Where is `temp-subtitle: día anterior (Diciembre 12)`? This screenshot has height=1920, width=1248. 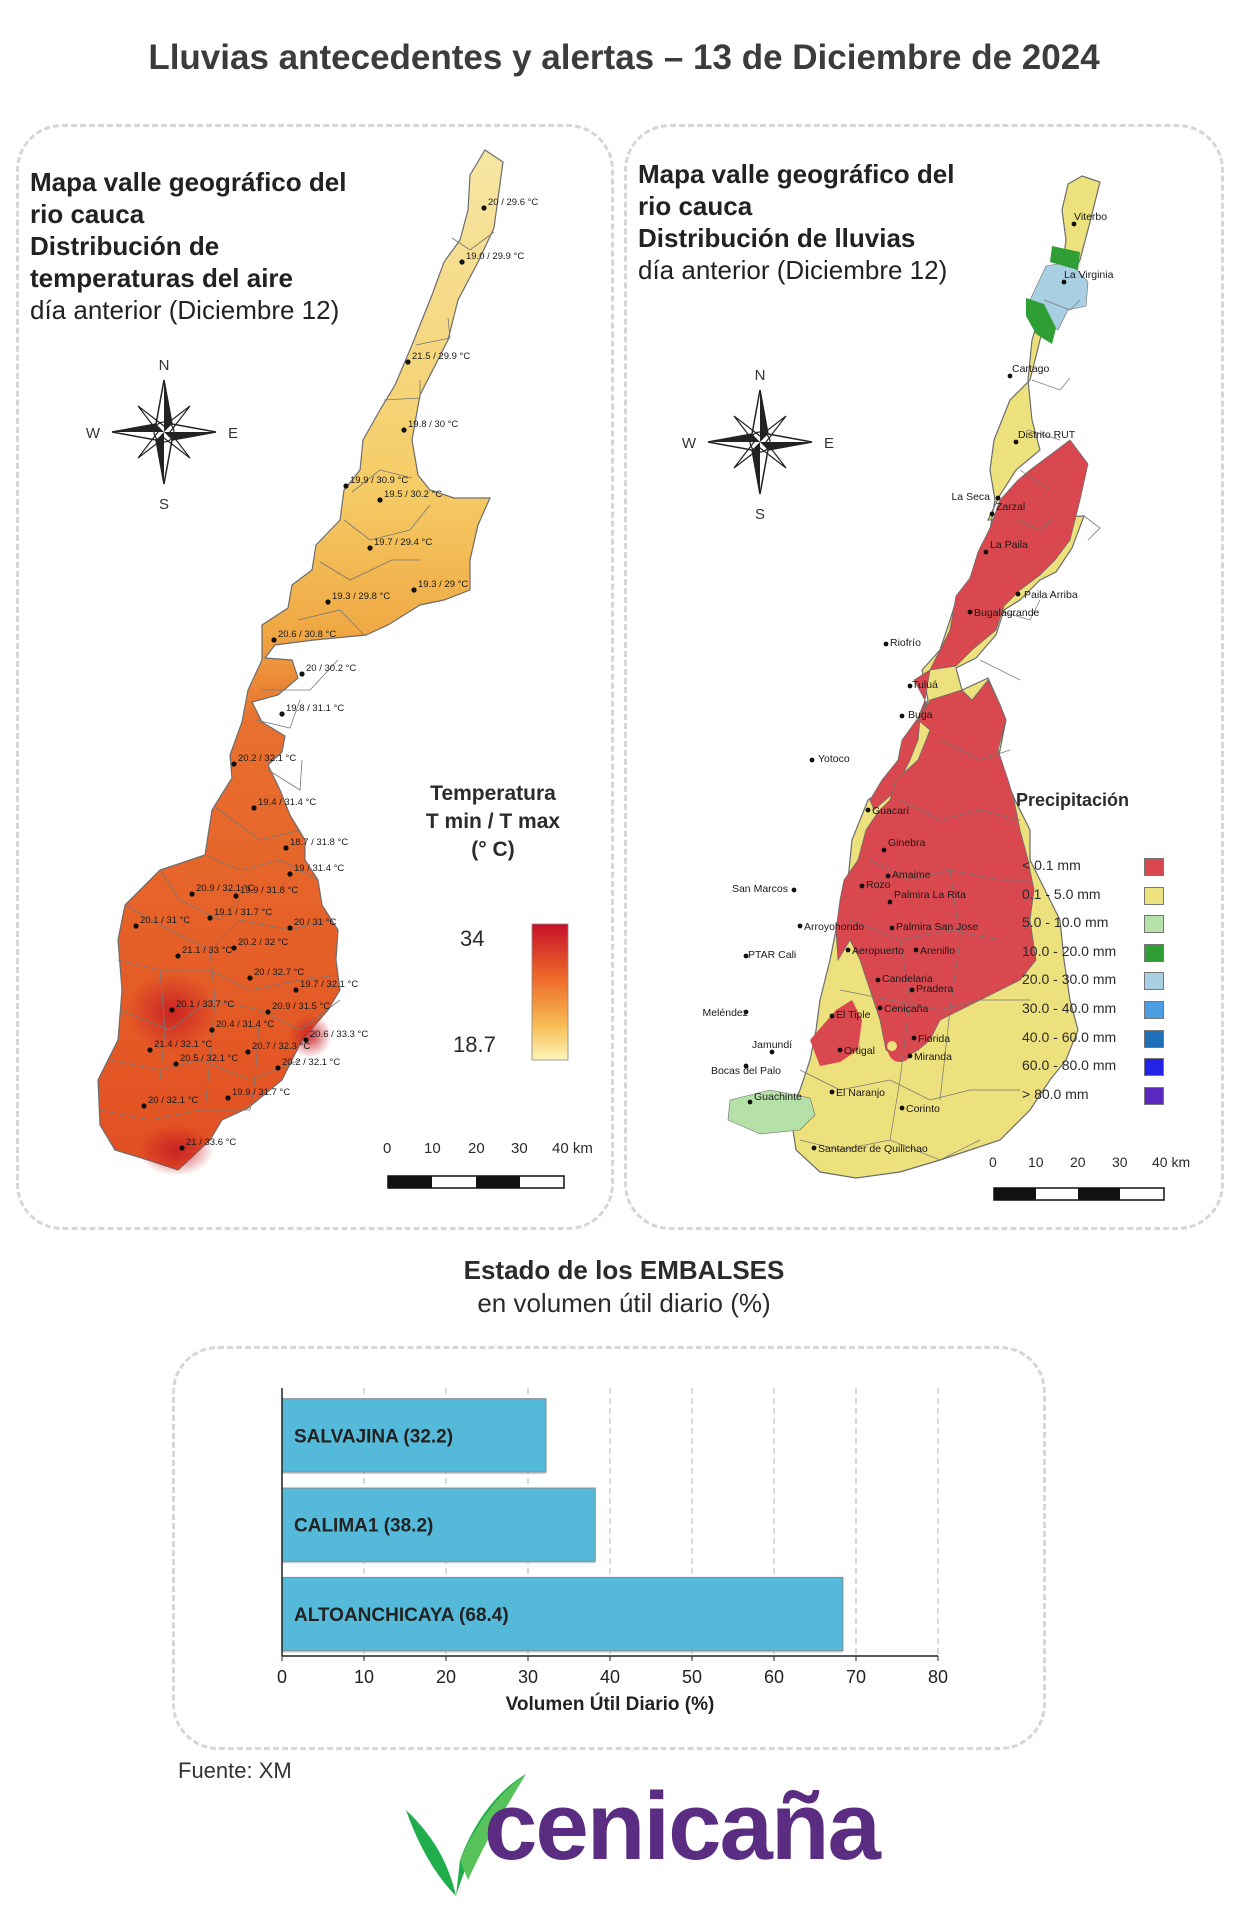
temp-subtitle: día anterior (Diciembre 12) is located at coordinates (185, 310).